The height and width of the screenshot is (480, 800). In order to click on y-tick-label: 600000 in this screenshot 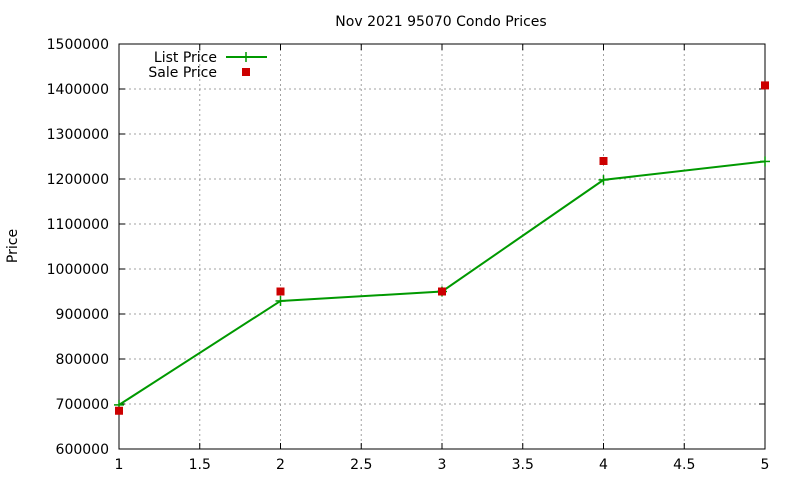, I will do `click(82, 450)`.